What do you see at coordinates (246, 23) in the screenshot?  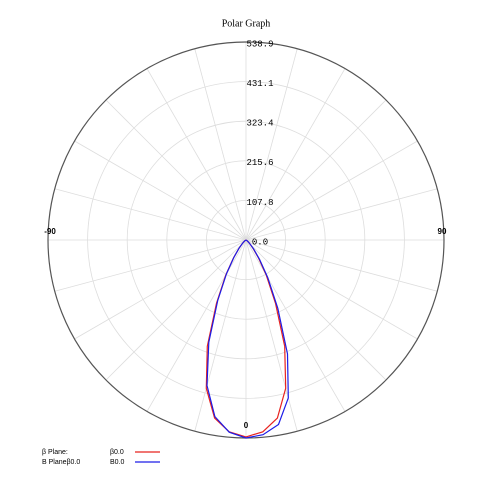 I see `chart-title: Polar Graph` at bounding box center [246, 23].